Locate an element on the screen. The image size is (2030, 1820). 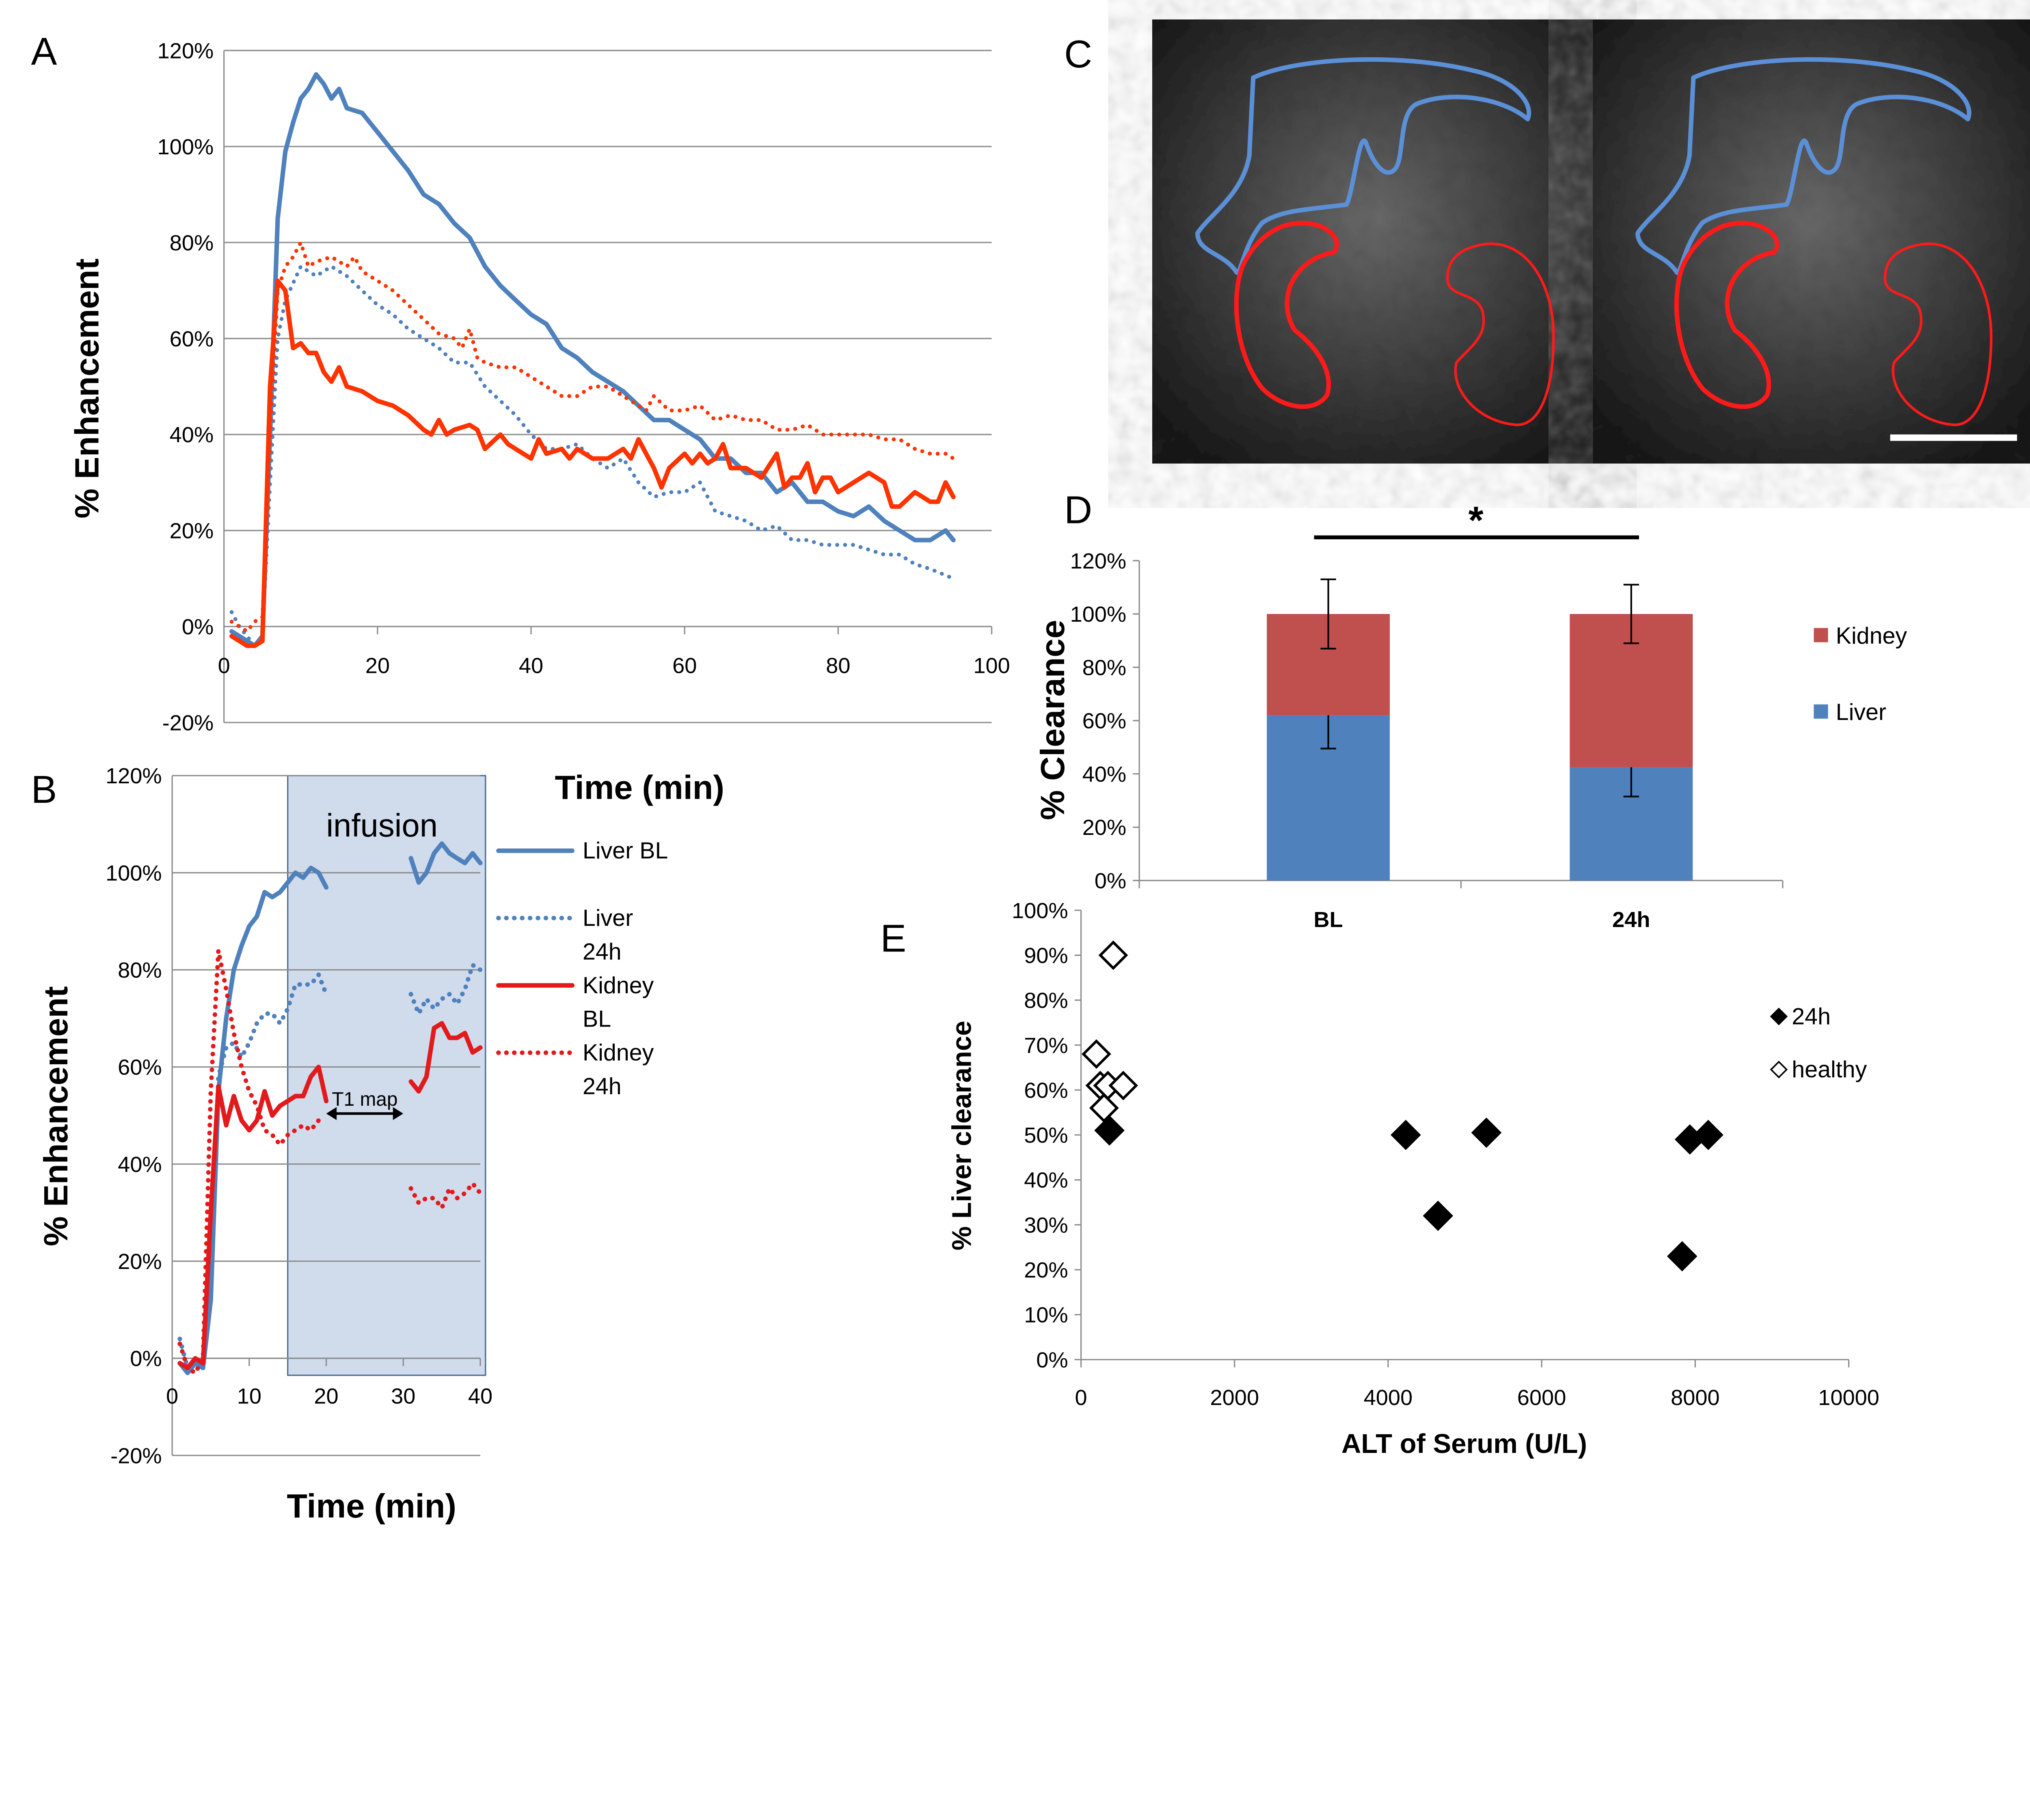
mri-24h is located at coordinates (1811, 241).